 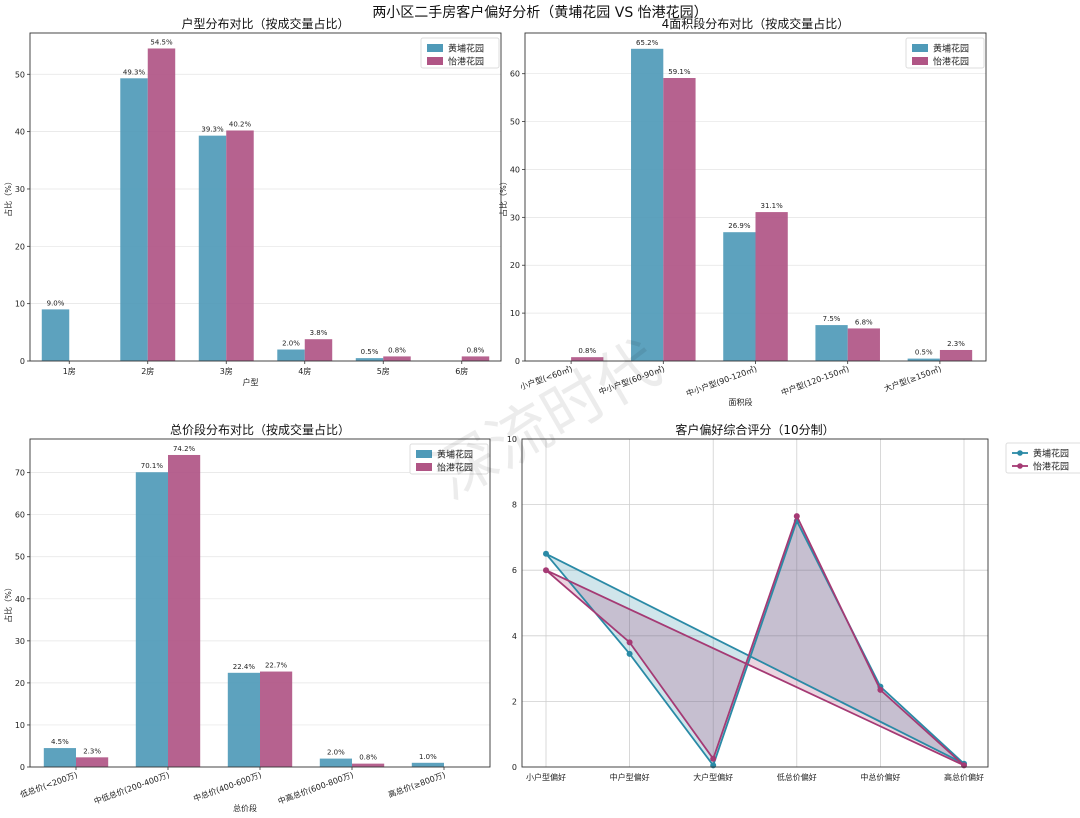 What do you see at coordinates (244, 667) in the screenshot?
I see `data-label: 22.4%` at bounding box center [244, 667].